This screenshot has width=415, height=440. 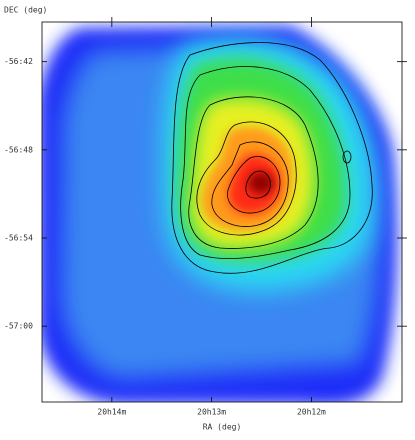 What do you see at coordinates (211, 412) in the screenshot?
I see `x-tick-label: 20h13m` at bounding box center [211, 412].